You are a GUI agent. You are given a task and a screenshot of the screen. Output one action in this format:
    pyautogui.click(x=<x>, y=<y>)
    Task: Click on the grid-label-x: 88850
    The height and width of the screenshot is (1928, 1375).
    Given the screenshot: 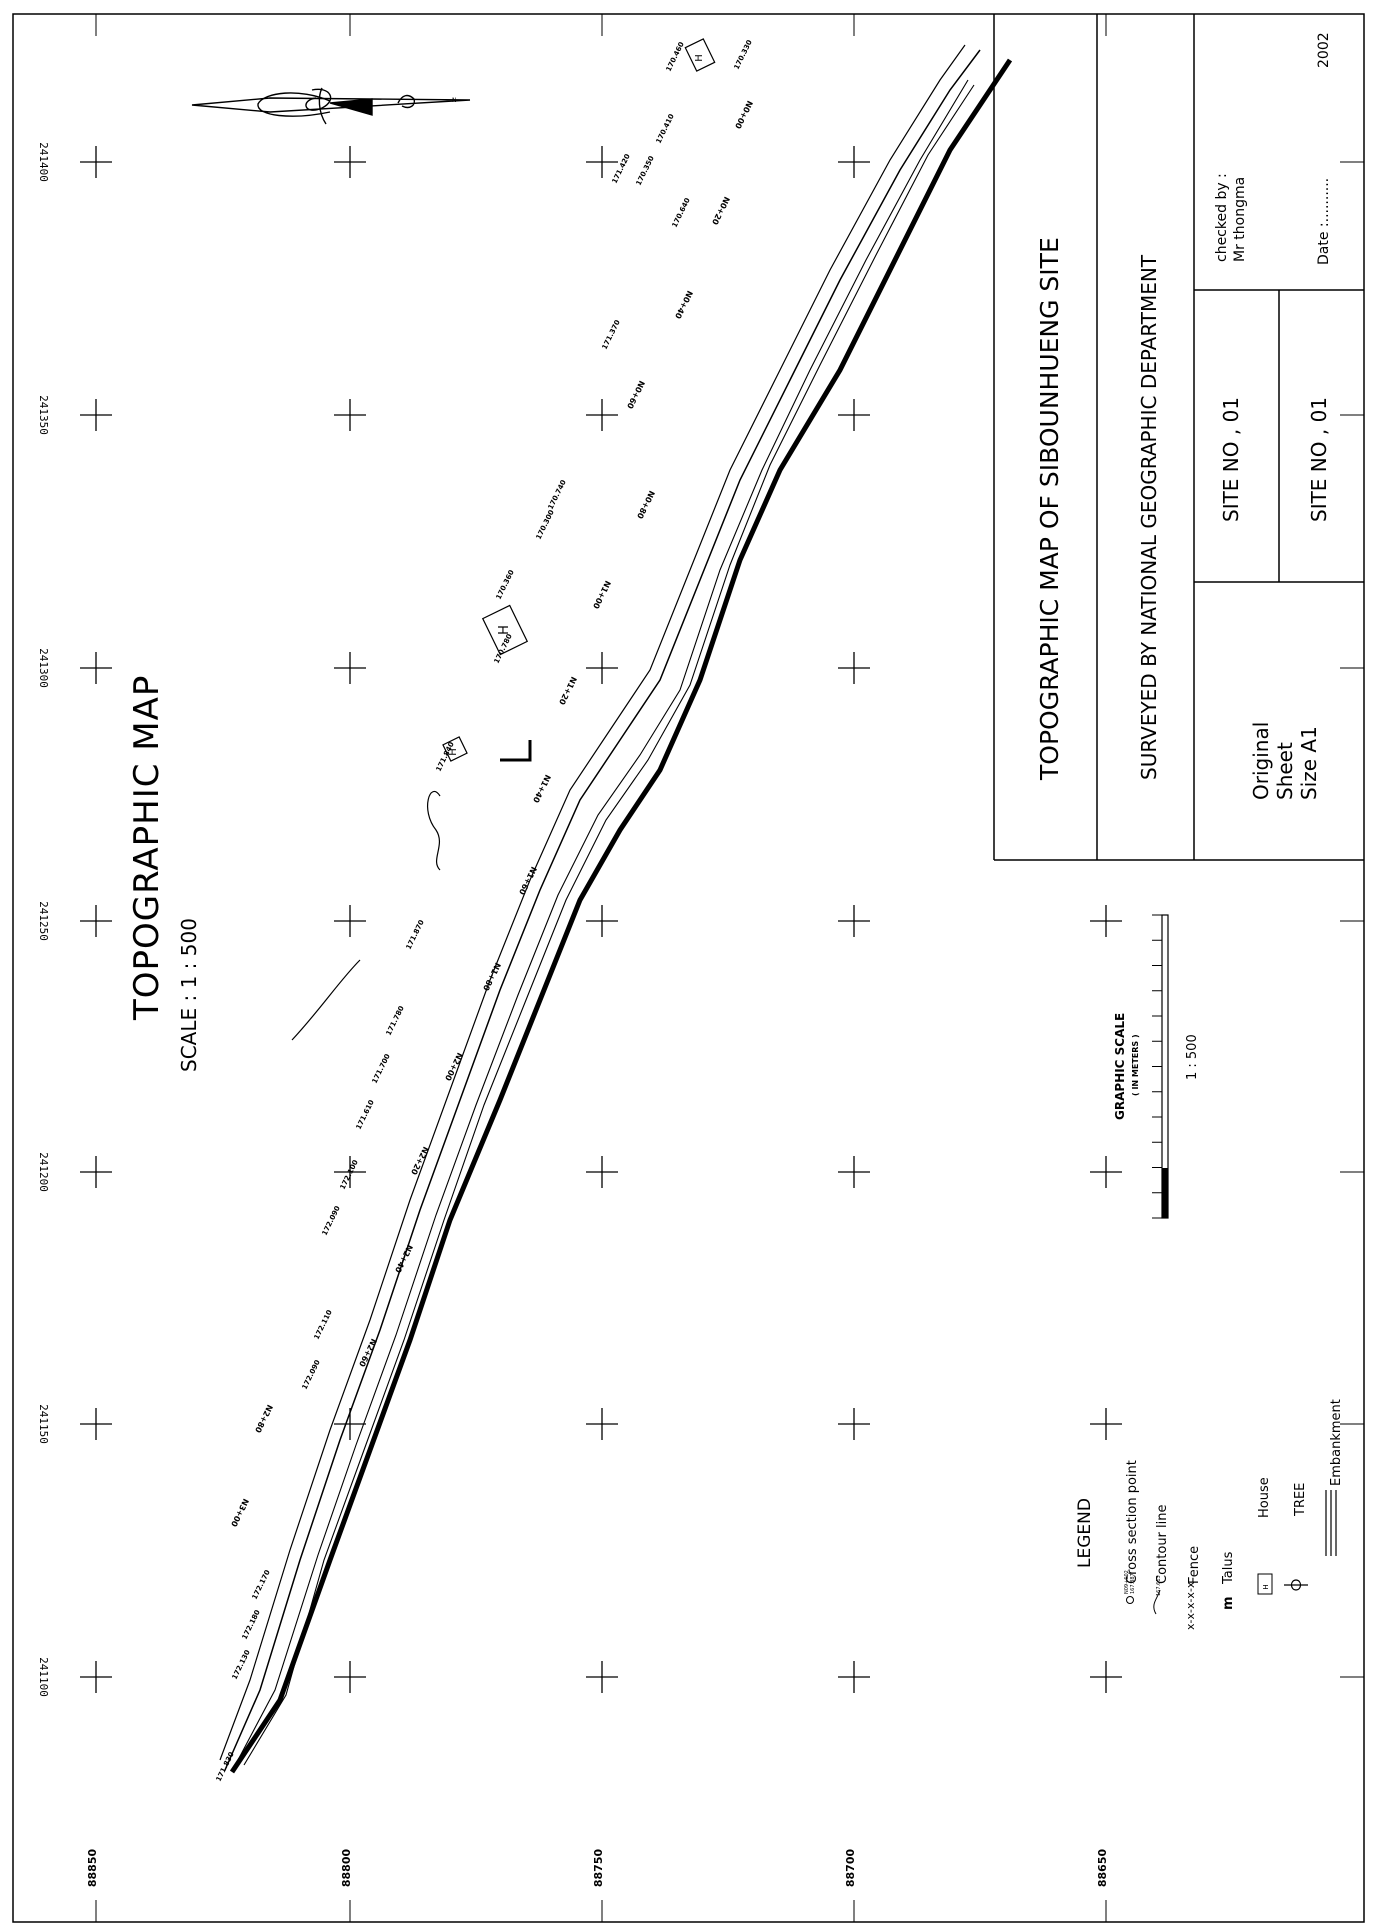 What is the action you would take?
    pyautogui.click(x=92, y=1868)
    